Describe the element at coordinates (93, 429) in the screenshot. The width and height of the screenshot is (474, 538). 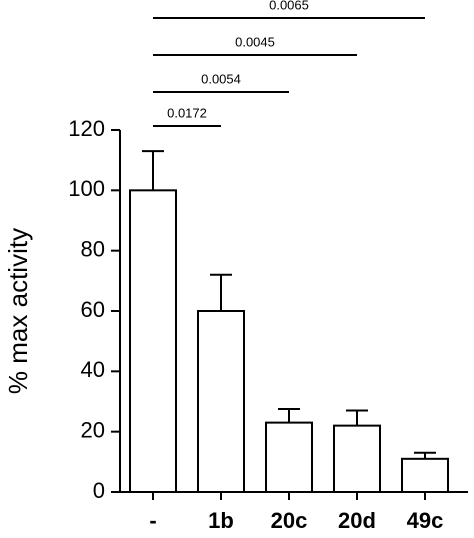
I see `y-tick-label: 20` at that location.